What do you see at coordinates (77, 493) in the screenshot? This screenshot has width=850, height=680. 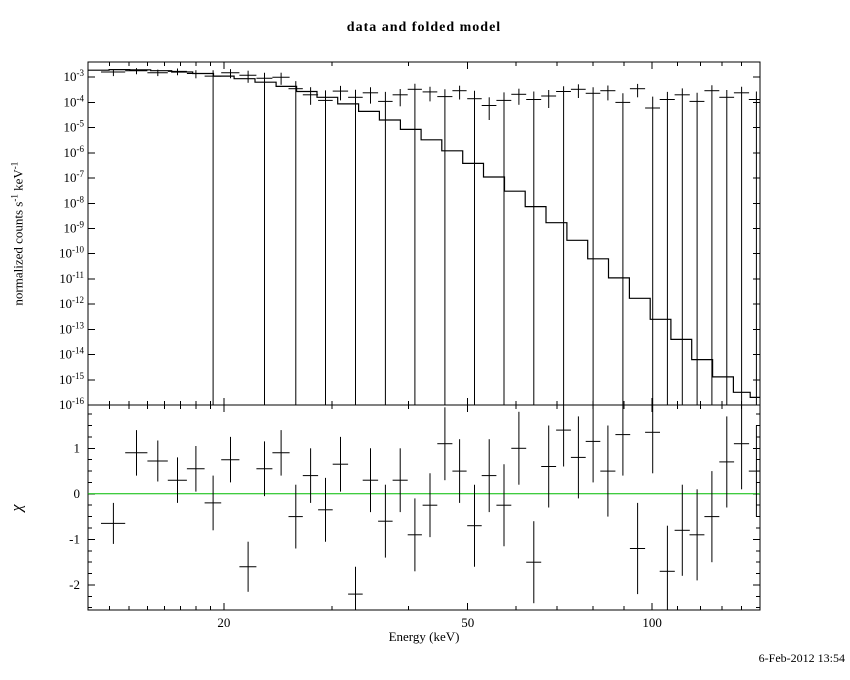 I see `svg-text: 0` at bounding box center [77, 493].